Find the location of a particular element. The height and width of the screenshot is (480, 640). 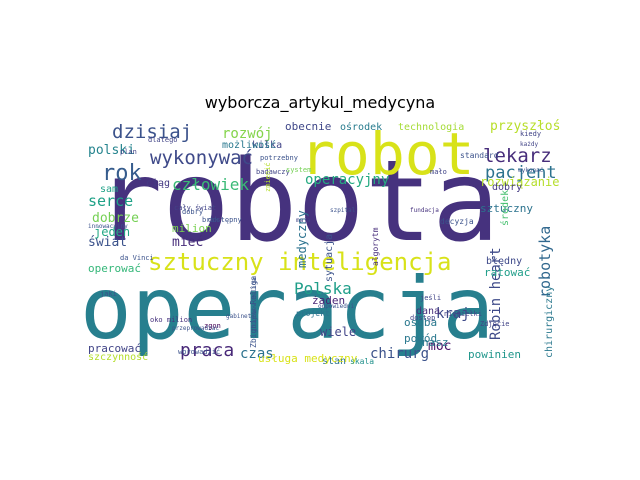

cloud-word: kraj is located at coordinates (453, 314).